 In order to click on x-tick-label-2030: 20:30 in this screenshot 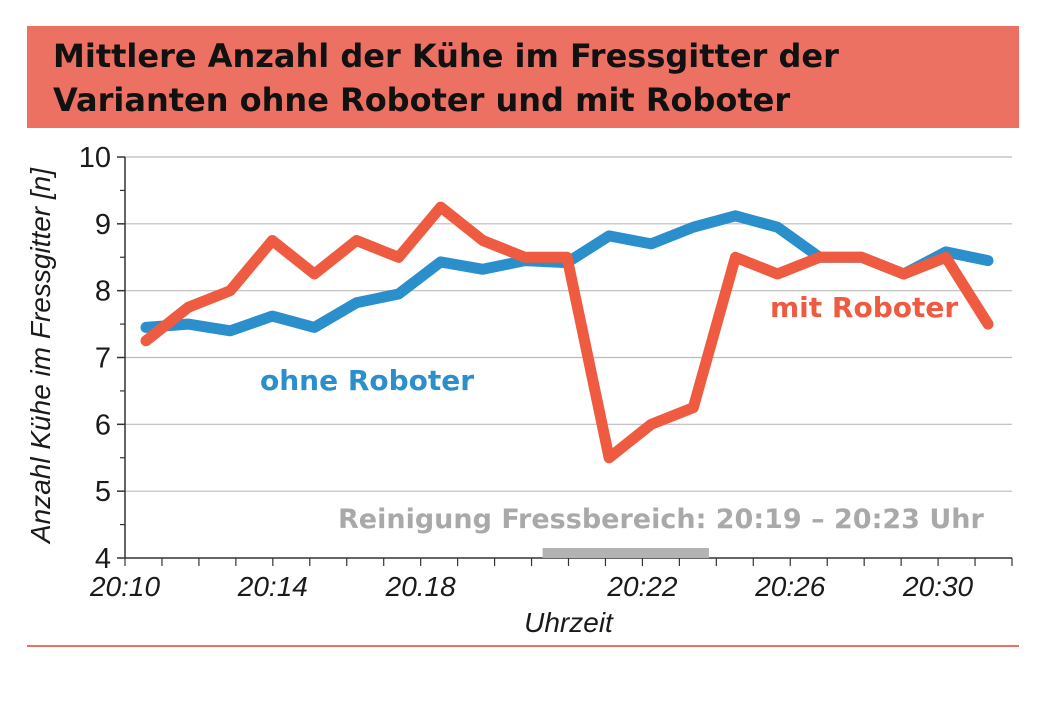, I will do `click(937, 586)`.